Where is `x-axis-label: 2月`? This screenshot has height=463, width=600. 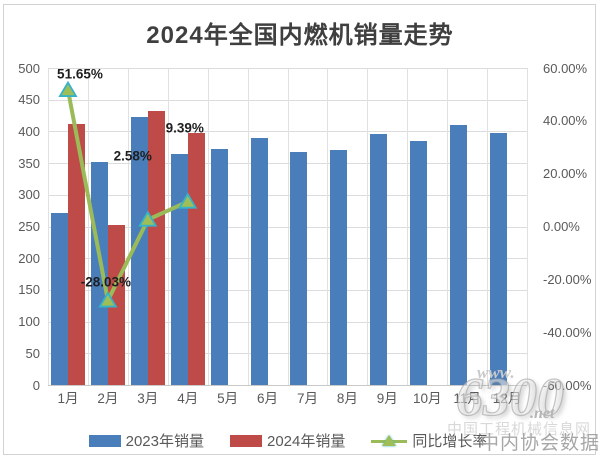 x-axis-label: 2月 is located at coordinates (108, 398).